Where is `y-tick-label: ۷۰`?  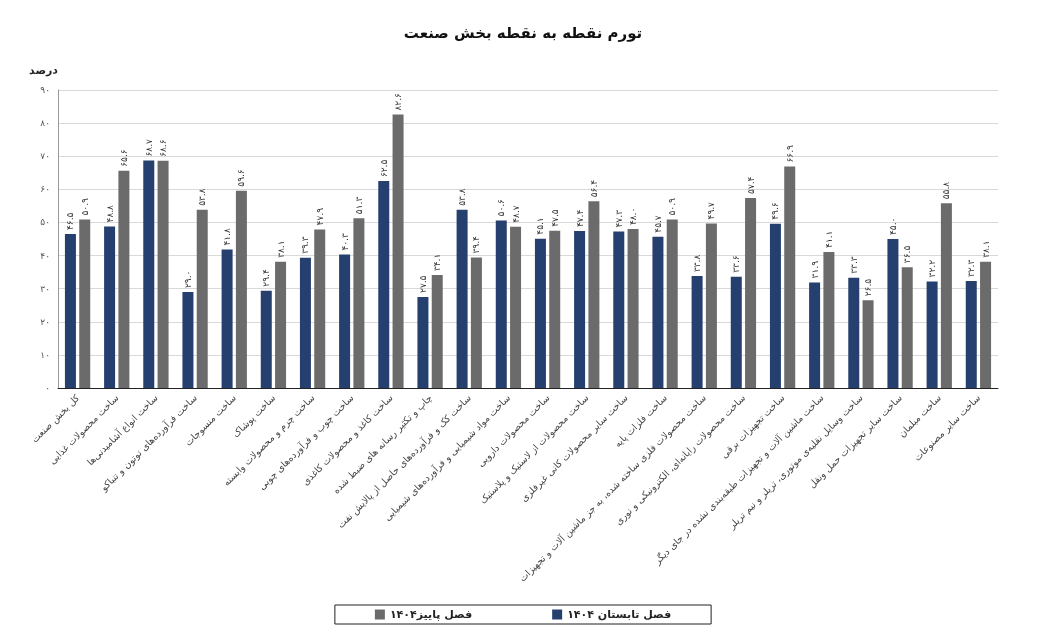
y-tick-label: ۷۰ is located at coordinates (45, 156).